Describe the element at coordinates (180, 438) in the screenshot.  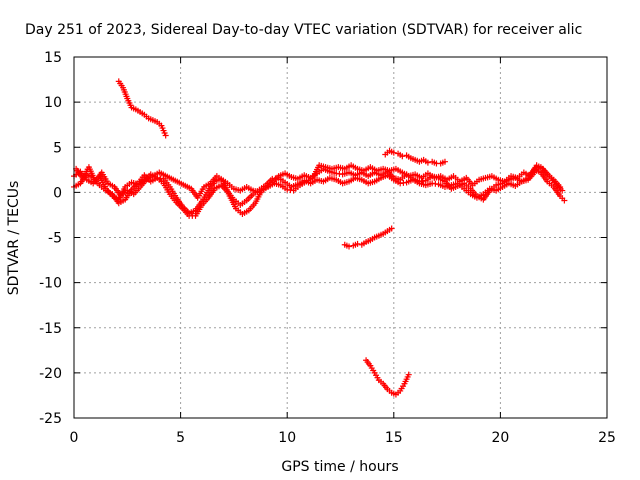
I see `x-tick-label: 5` at that location.